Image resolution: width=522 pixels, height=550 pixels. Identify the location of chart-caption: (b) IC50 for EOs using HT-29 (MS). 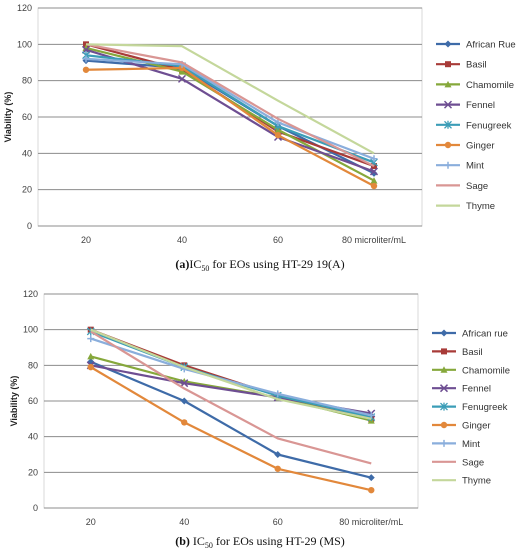
(260, 542).